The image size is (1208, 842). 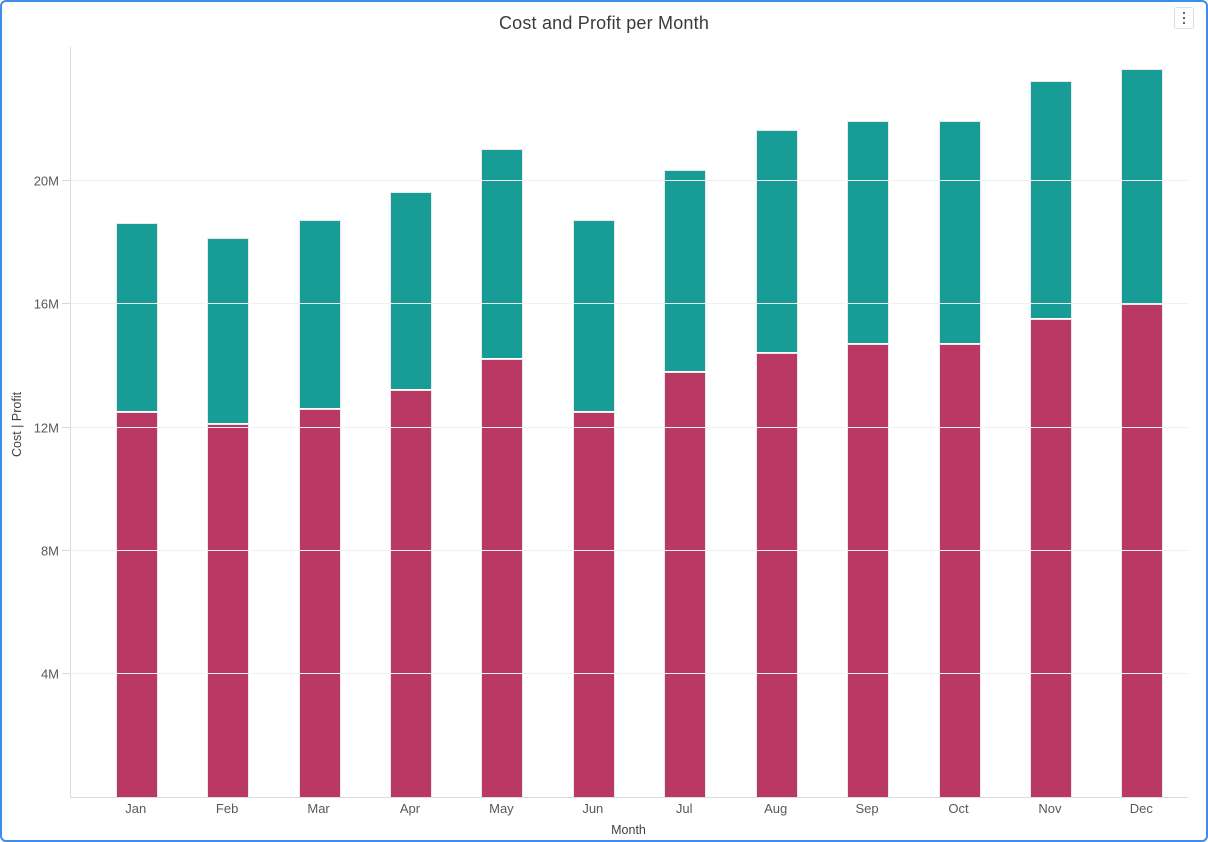 I want to click on bar-group-mar, so click(x=319, y=508).